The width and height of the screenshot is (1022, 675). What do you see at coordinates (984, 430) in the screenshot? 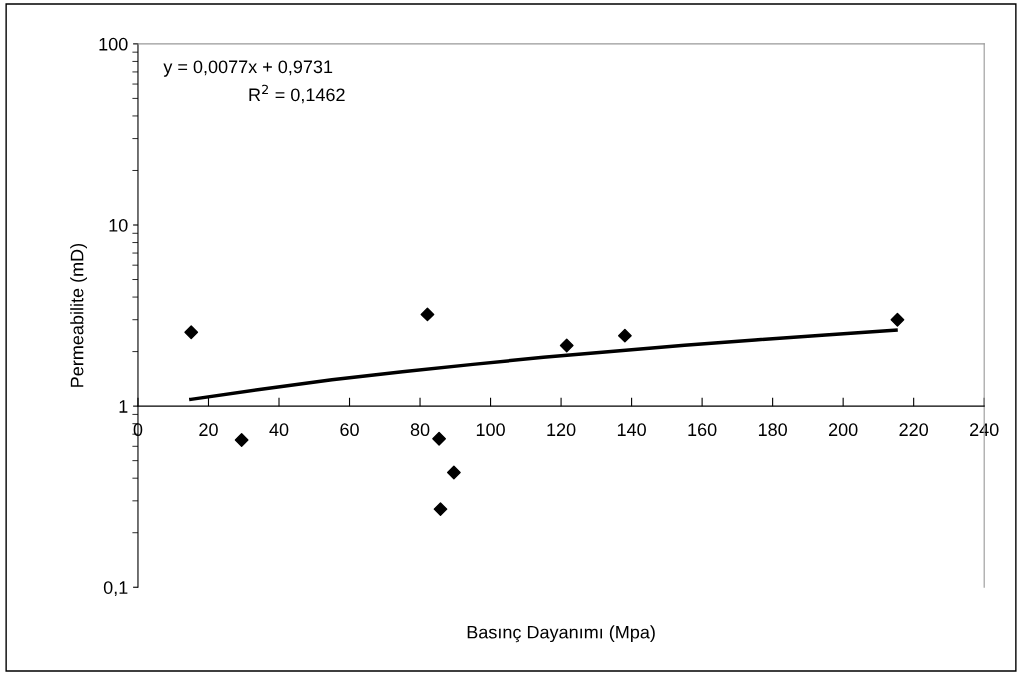
I see `x-tick-label: 240` at bounding box center [984, 430].